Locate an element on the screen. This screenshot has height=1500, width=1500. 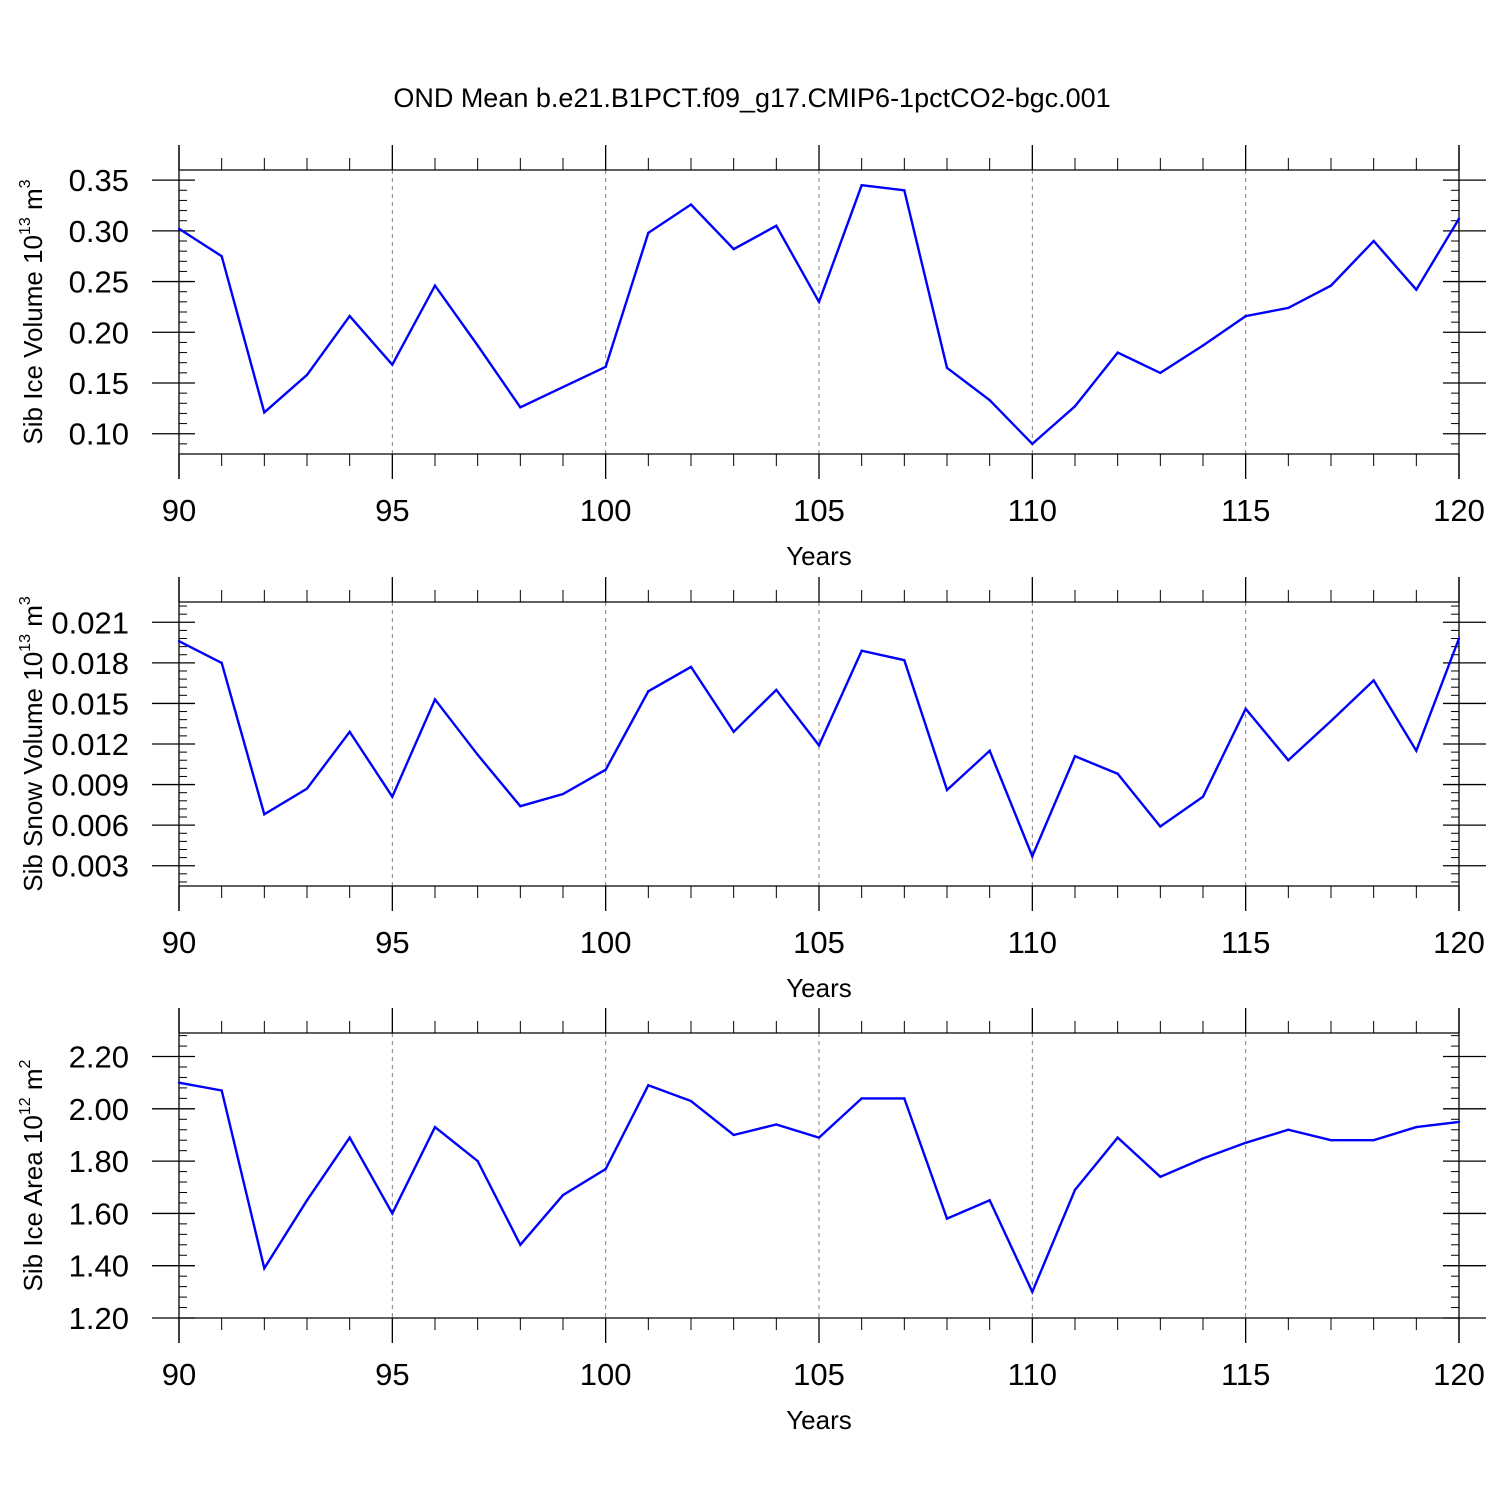
x-tick-label: 115 is located at coordinates (1245, 1374).